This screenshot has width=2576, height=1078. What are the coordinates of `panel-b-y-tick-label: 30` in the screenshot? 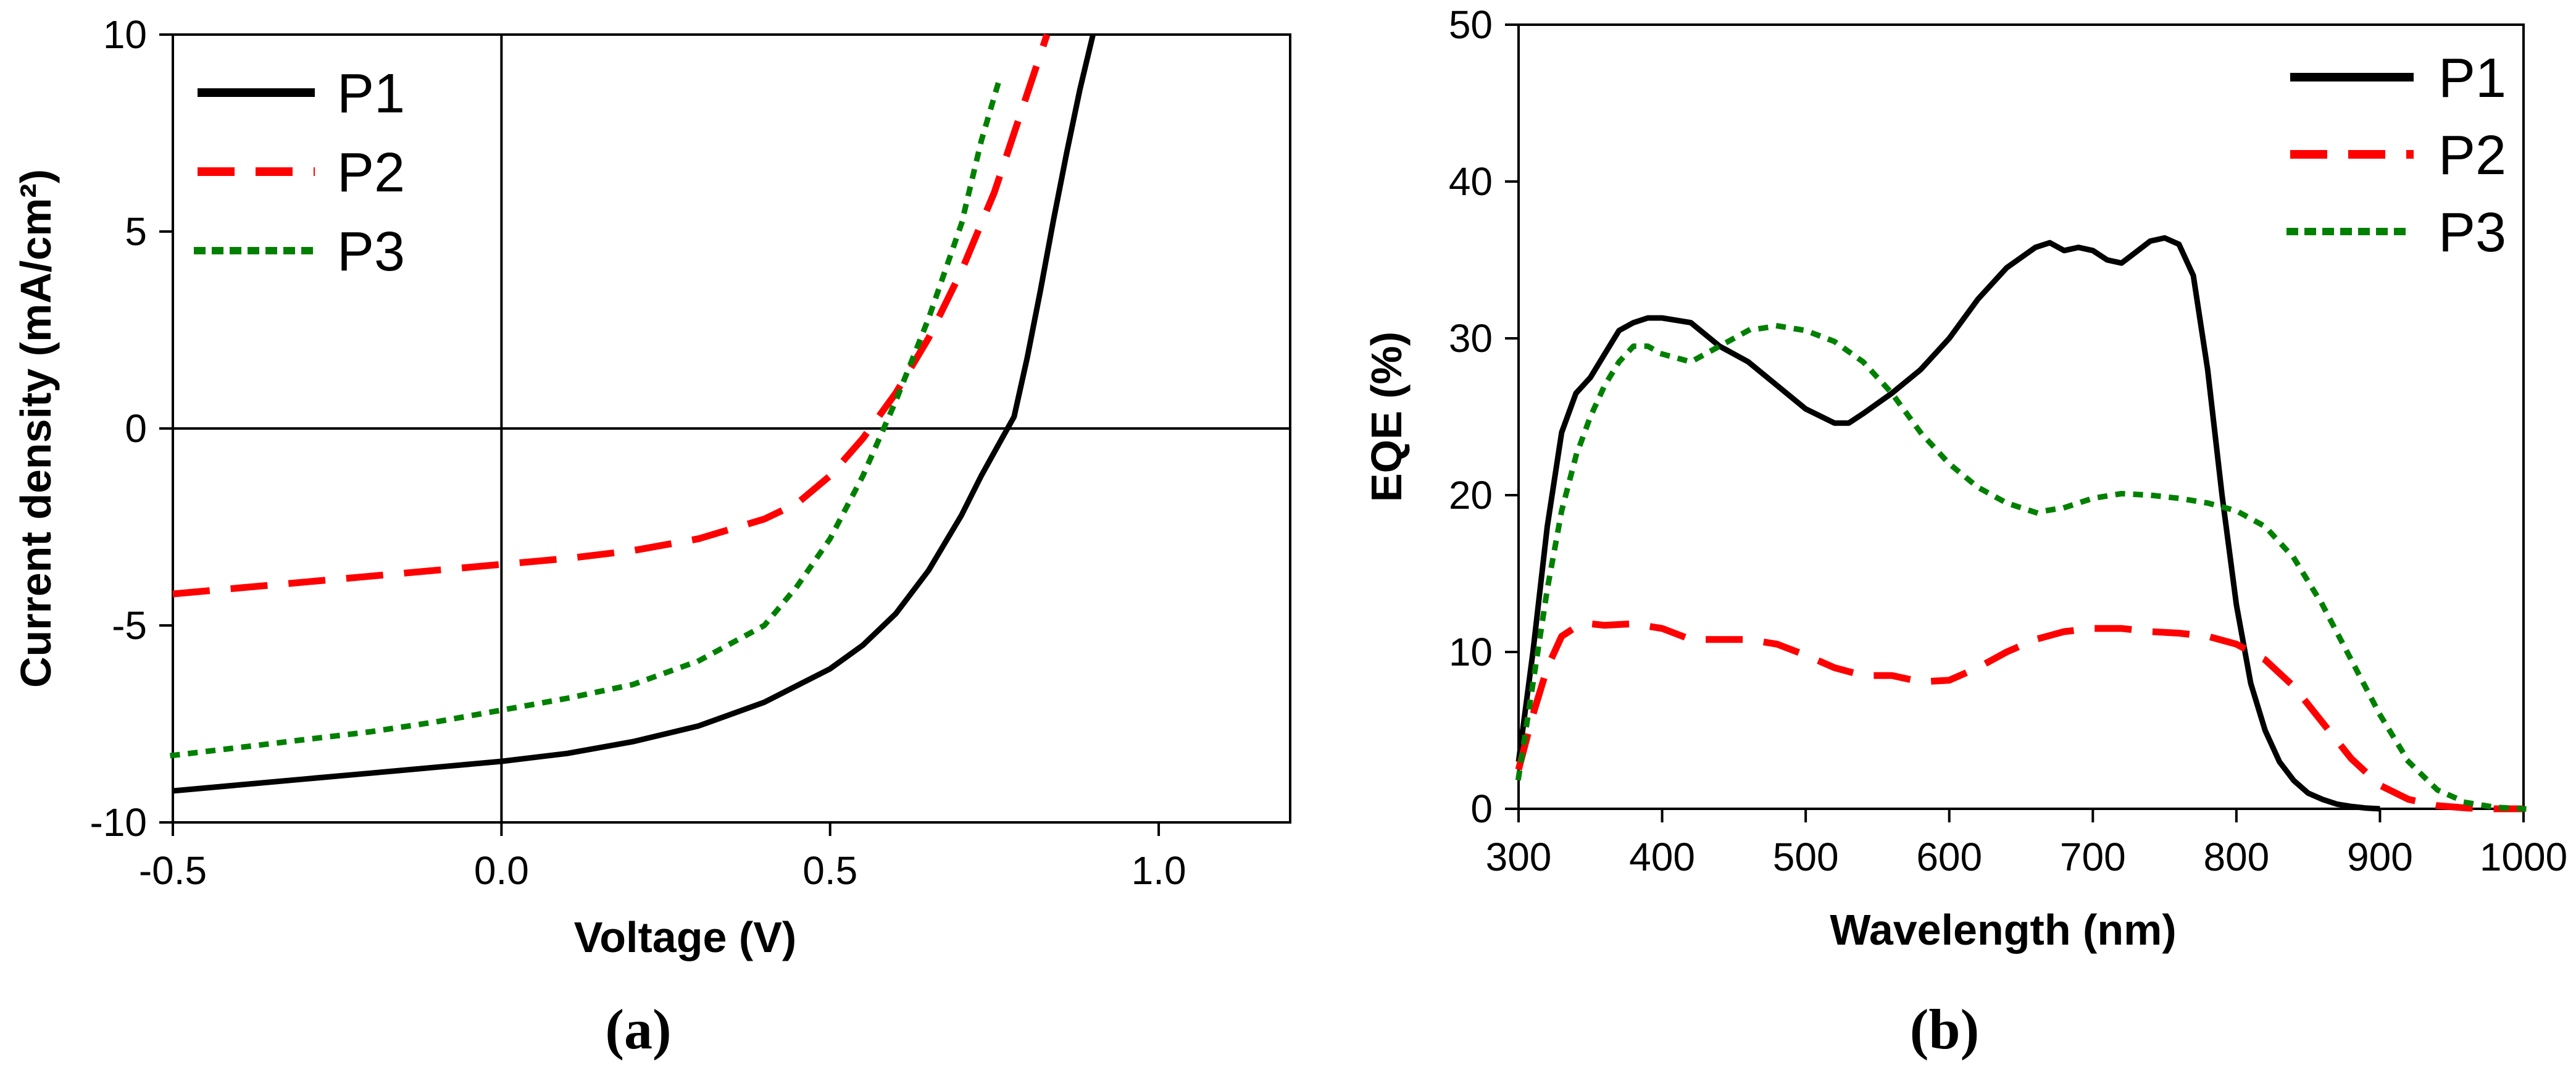 It's located at (1471, 338).